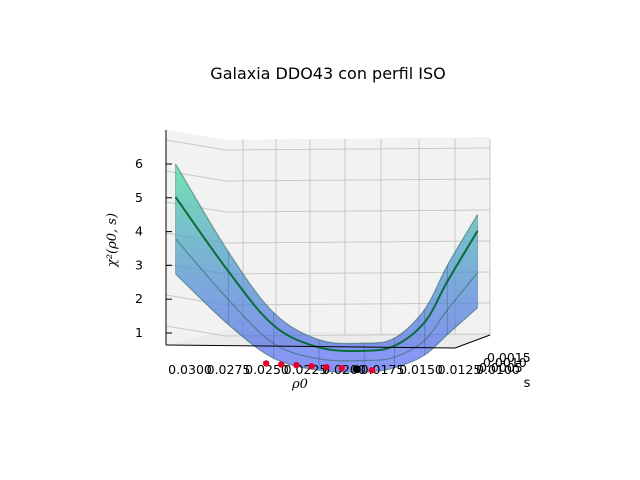 The image size is (640, 480). What do you see at coordinates (139, 197) in the screenshot?
I see `z-tick-label: 5` at bounding box center [139, 197].